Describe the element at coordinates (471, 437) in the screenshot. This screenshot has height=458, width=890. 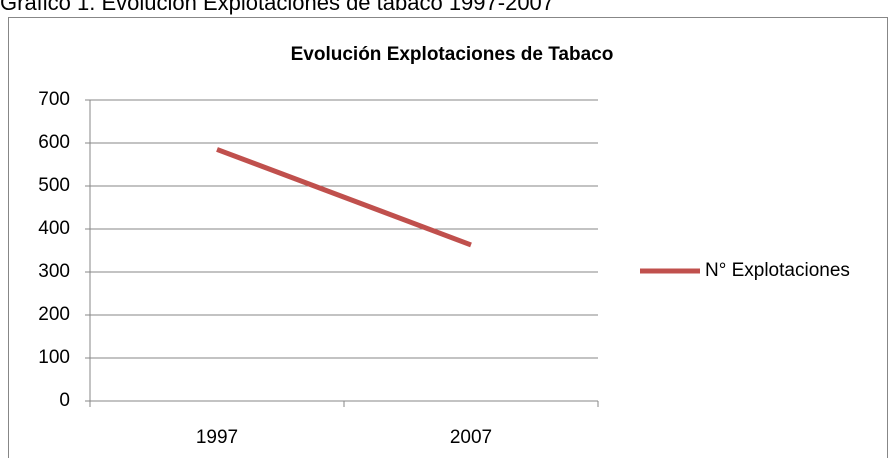
I see `x-tick-label: 2007` at that location.